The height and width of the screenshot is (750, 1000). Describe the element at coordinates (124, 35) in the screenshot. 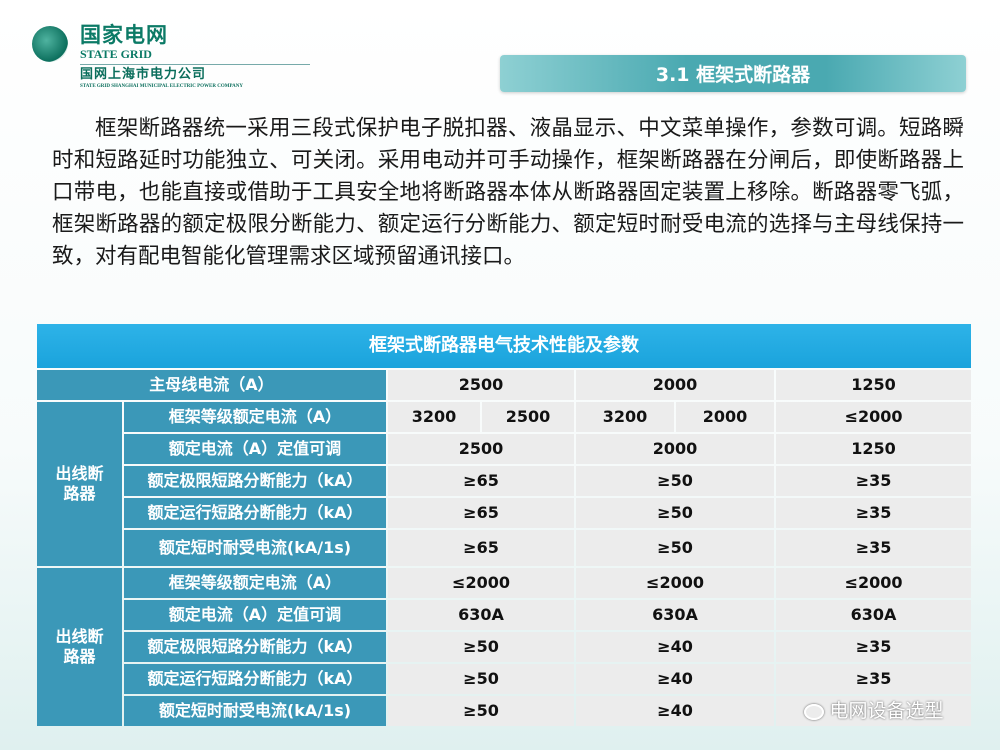

I see `brand-cn: 国家电网` at that location.